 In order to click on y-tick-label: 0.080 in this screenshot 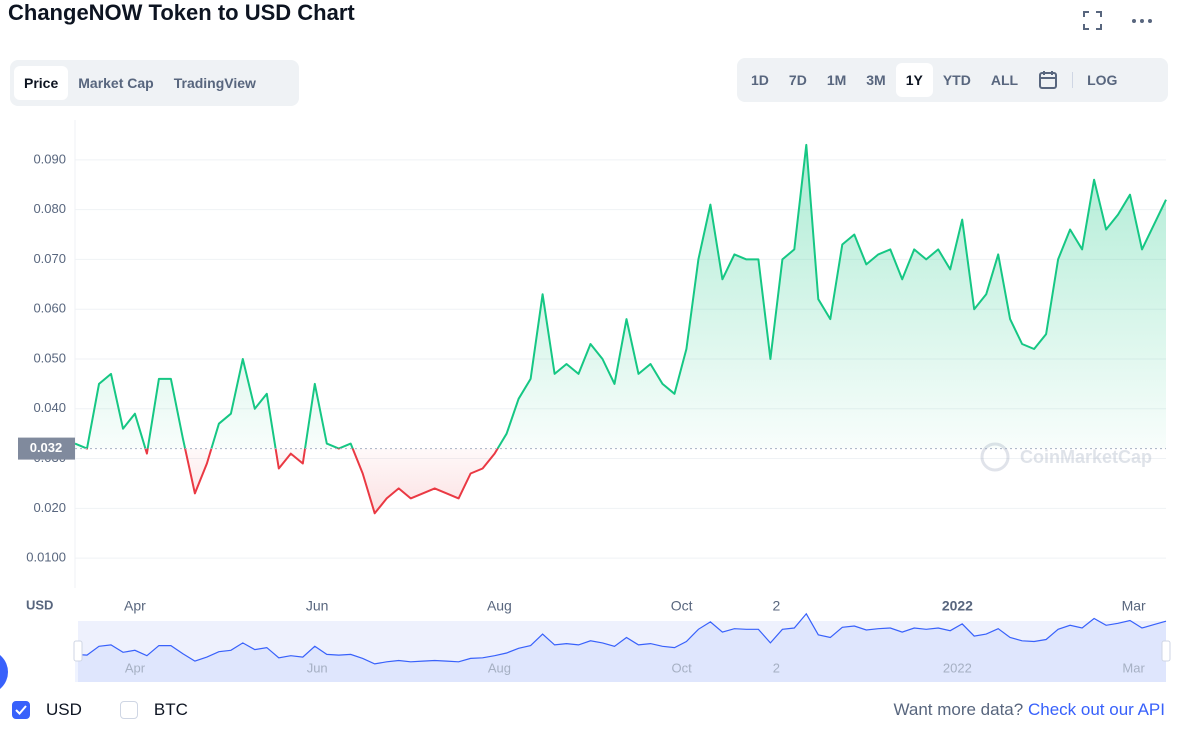, I will do `click(49, 208)`.